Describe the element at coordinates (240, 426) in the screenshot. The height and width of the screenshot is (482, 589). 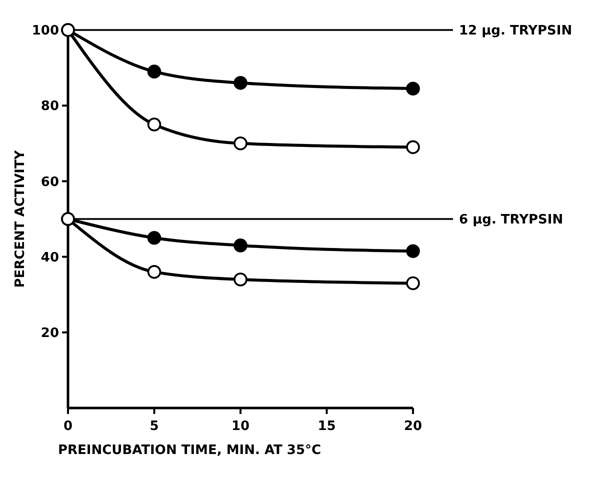
I see `x-tick-label: 10` at that location.